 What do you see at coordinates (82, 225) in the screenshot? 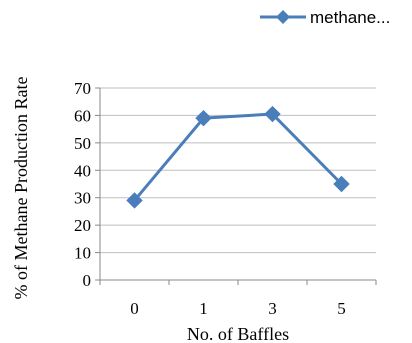
I see `y-tick-label-20: 20` at bounding box center [82, 225].